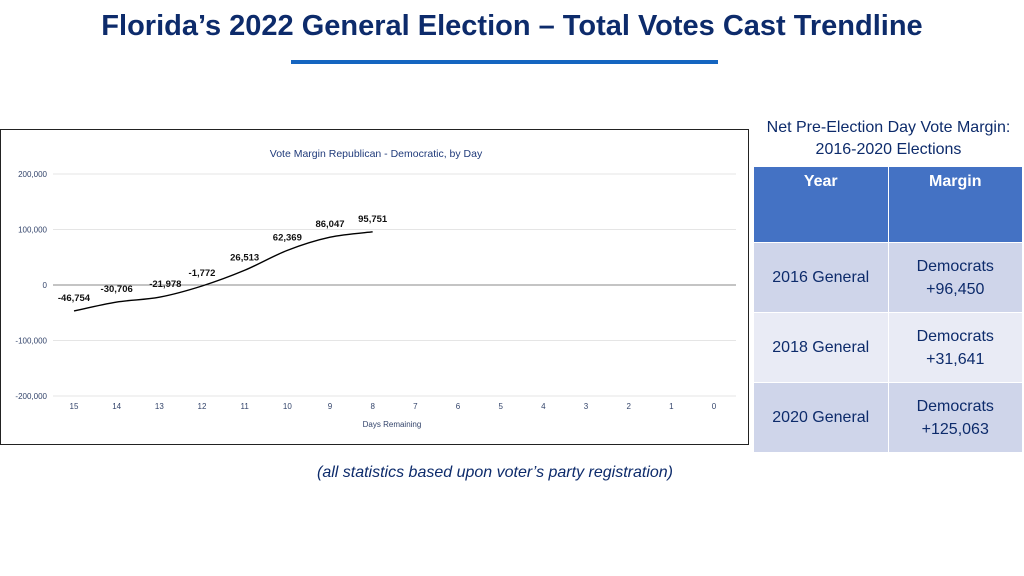 The width and height of the screenshot is (1024, 576). I want to click on margin-value: +96,450, so click(955, 289).